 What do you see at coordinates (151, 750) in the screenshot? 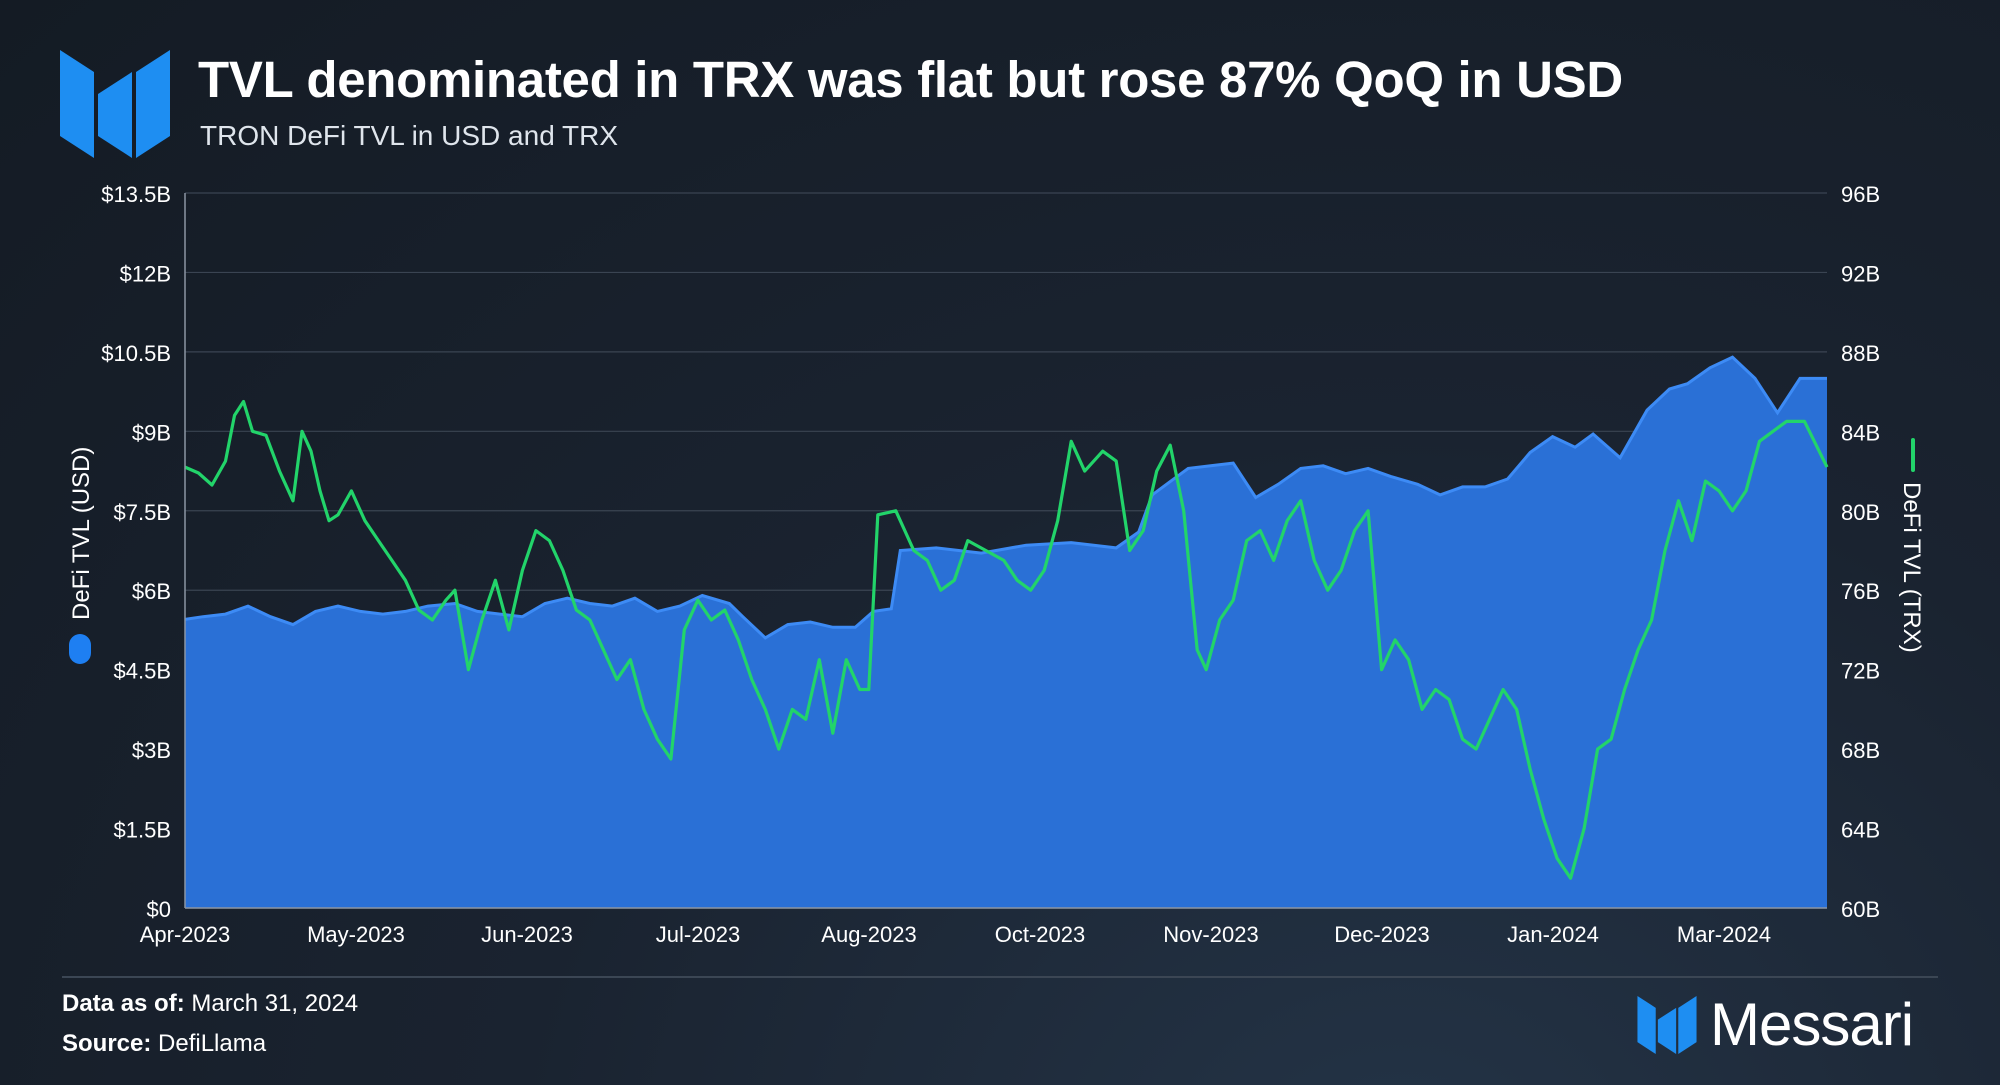
I see `left-tick-label: $3B` at bounding box center [151, 750].